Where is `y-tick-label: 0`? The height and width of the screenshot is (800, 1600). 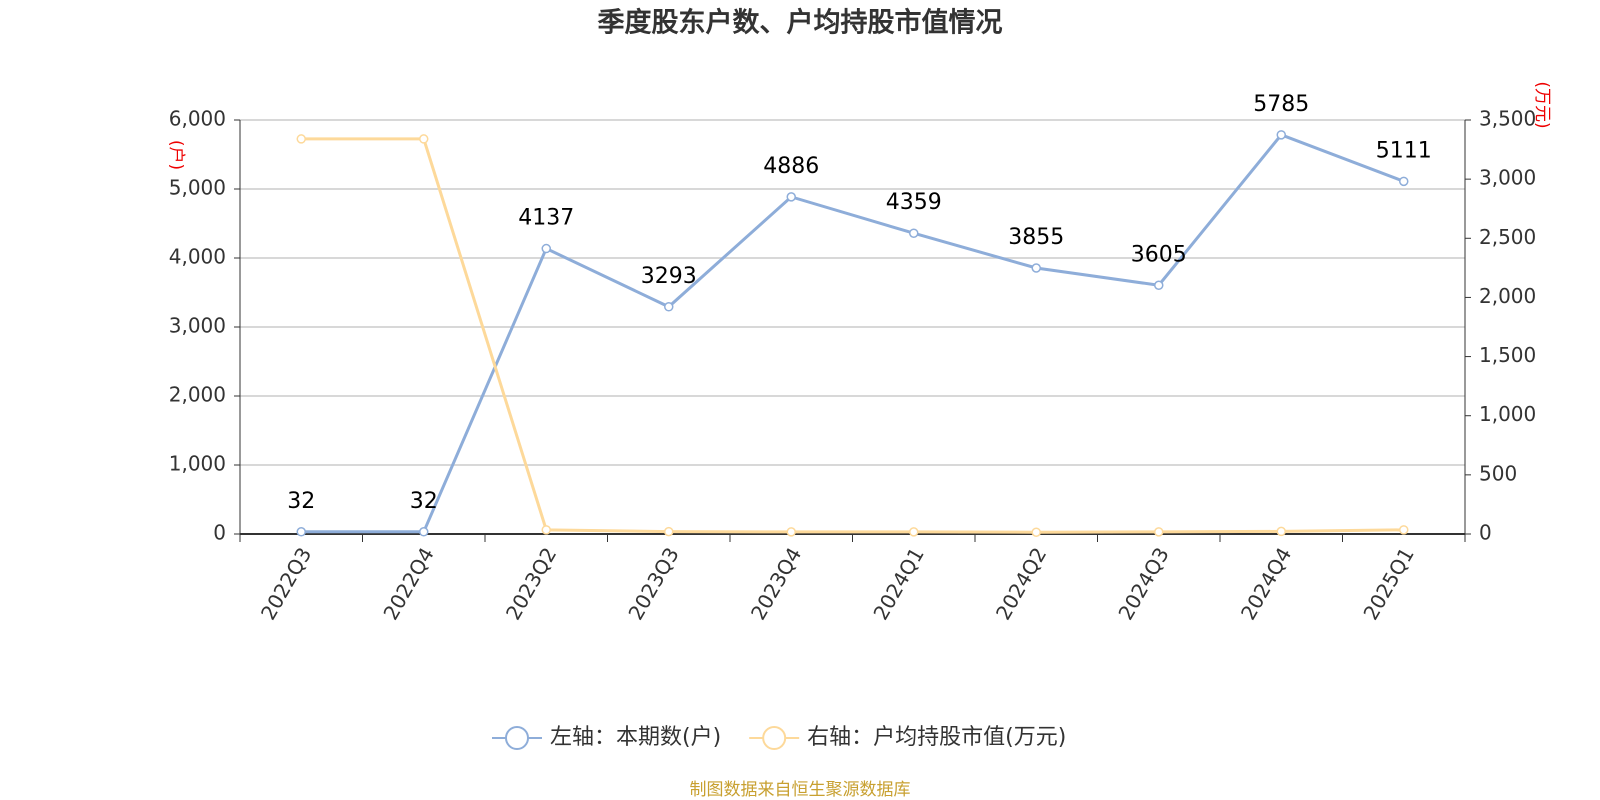
y-tick-label: 0 is located at coordinates (219, 533).